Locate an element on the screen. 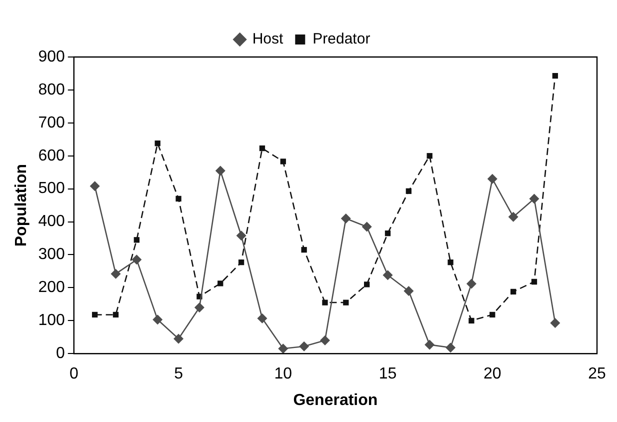  y-tick-label: 200 is located at coordinates (51, 287).